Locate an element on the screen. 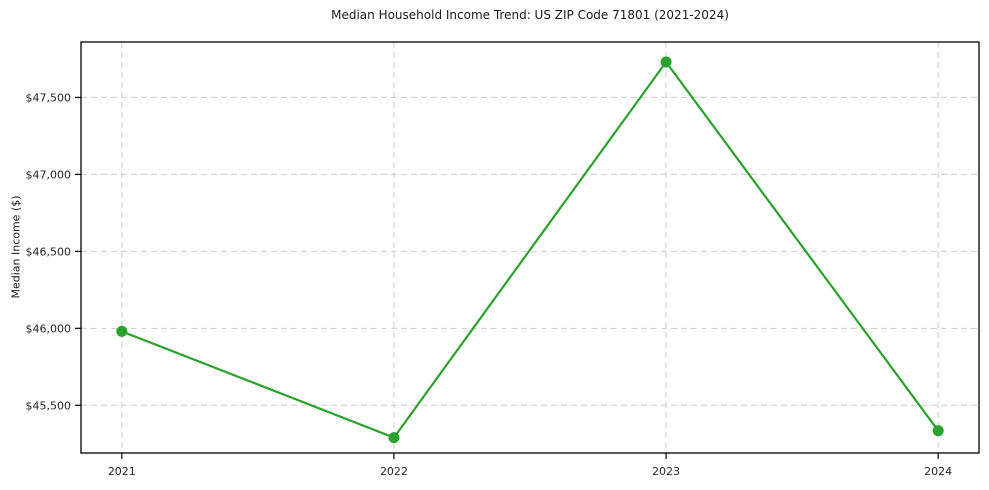 This screenshot has width=989, height=490. y-tick-label: $47,500 is located at coordinates (49, 97).